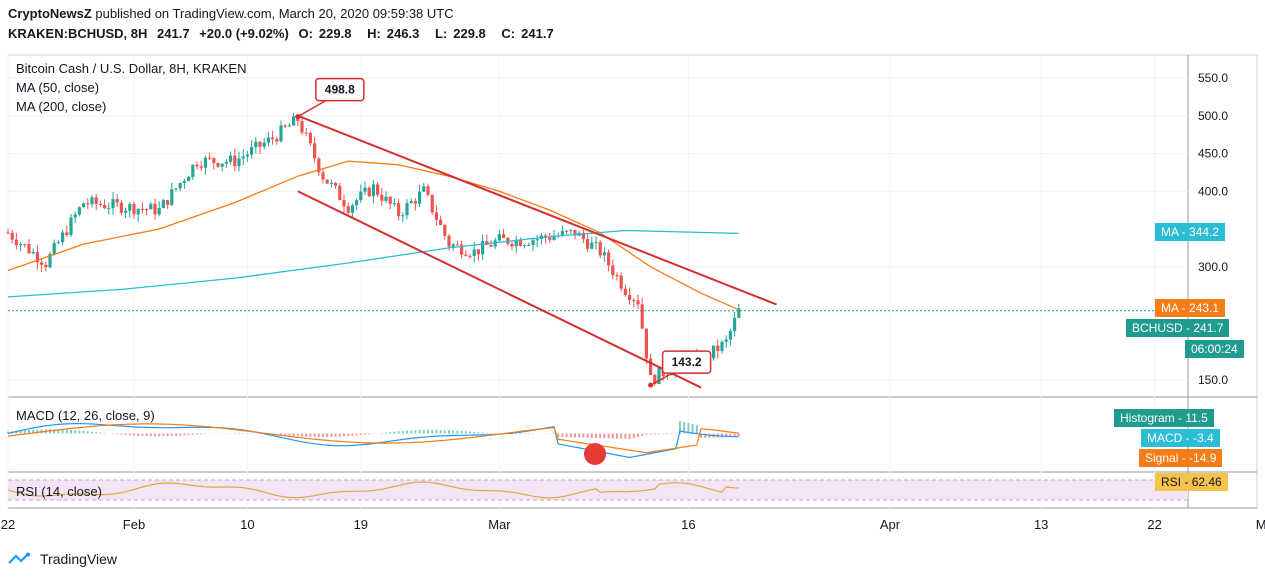  What do you see at coordinates (79, 559) in the screenshot?
I see `brand-label: TradingView` at bounding box center [79, 559].